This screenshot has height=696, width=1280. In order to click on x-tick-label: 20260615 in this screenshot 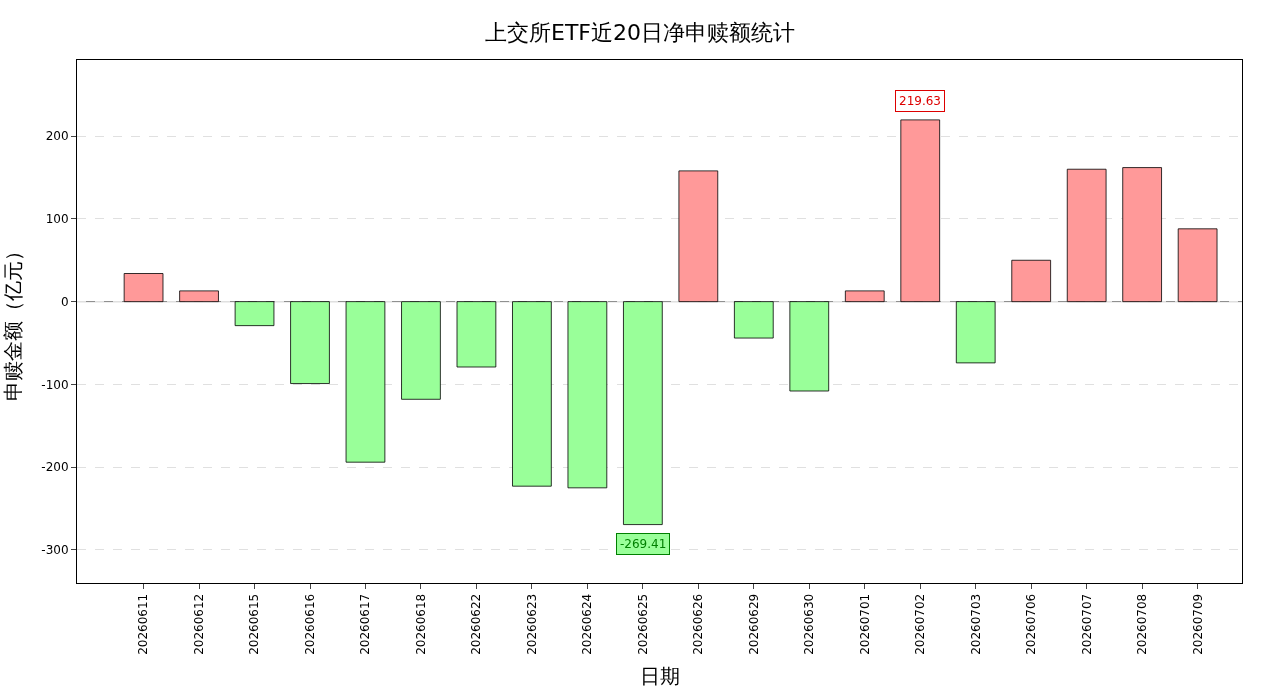, I will do `click(254, 624)`.